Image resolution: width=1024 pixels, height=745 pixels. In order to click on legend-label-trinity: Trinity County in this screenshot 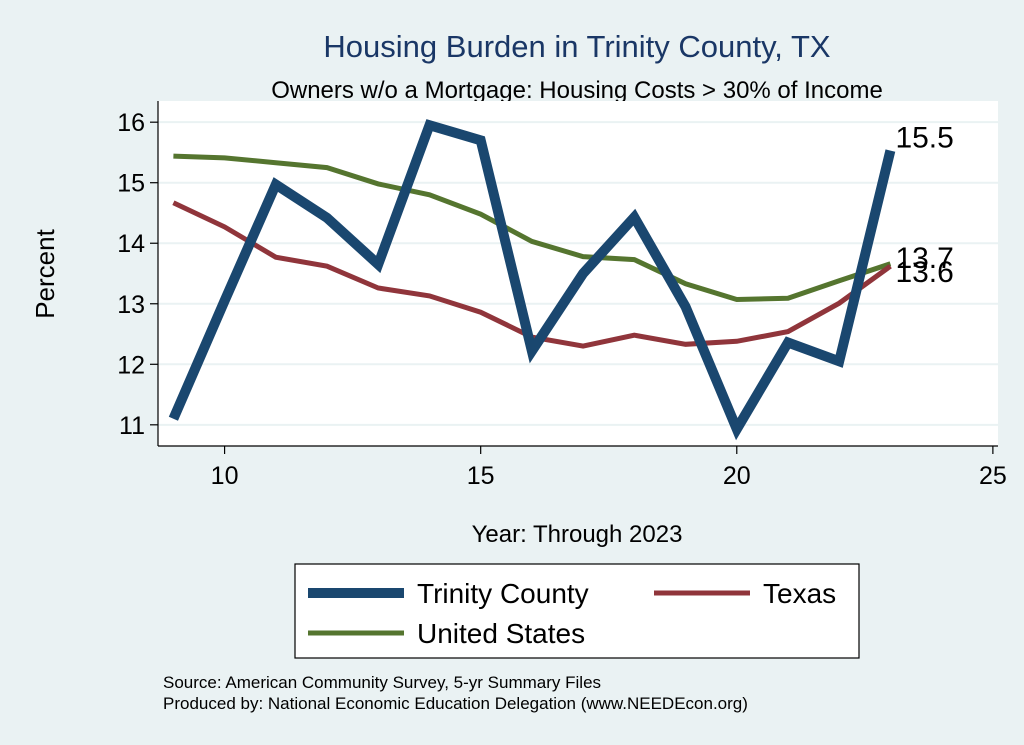, I will do `click(503, 593)`.